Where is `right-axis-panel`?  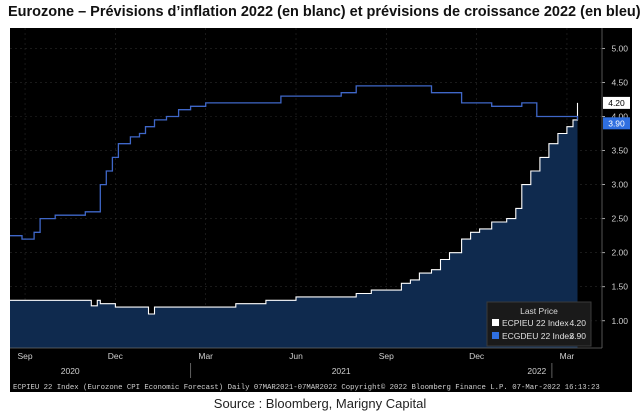 right-axis-panel is located at coordinates (617, 188).